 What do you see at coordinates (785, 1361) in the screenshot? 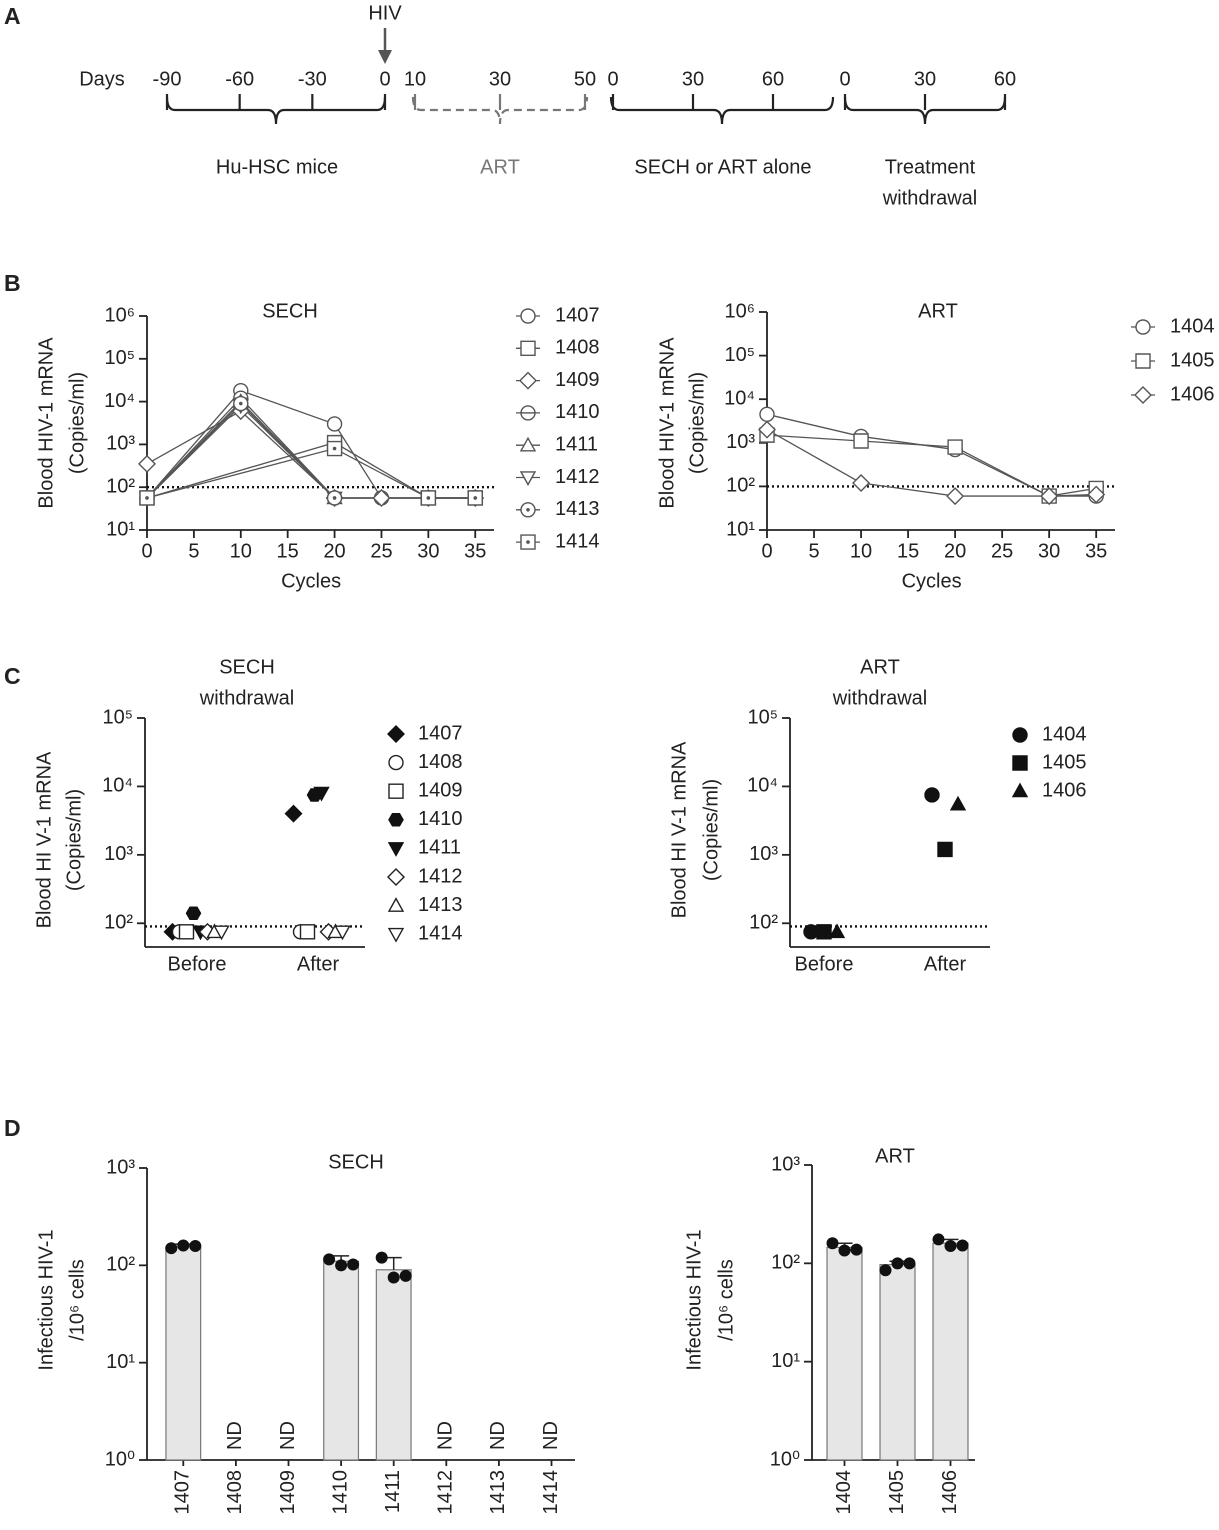
I see `y-tick-label: 10¹` at bounding box center [785, 1361].